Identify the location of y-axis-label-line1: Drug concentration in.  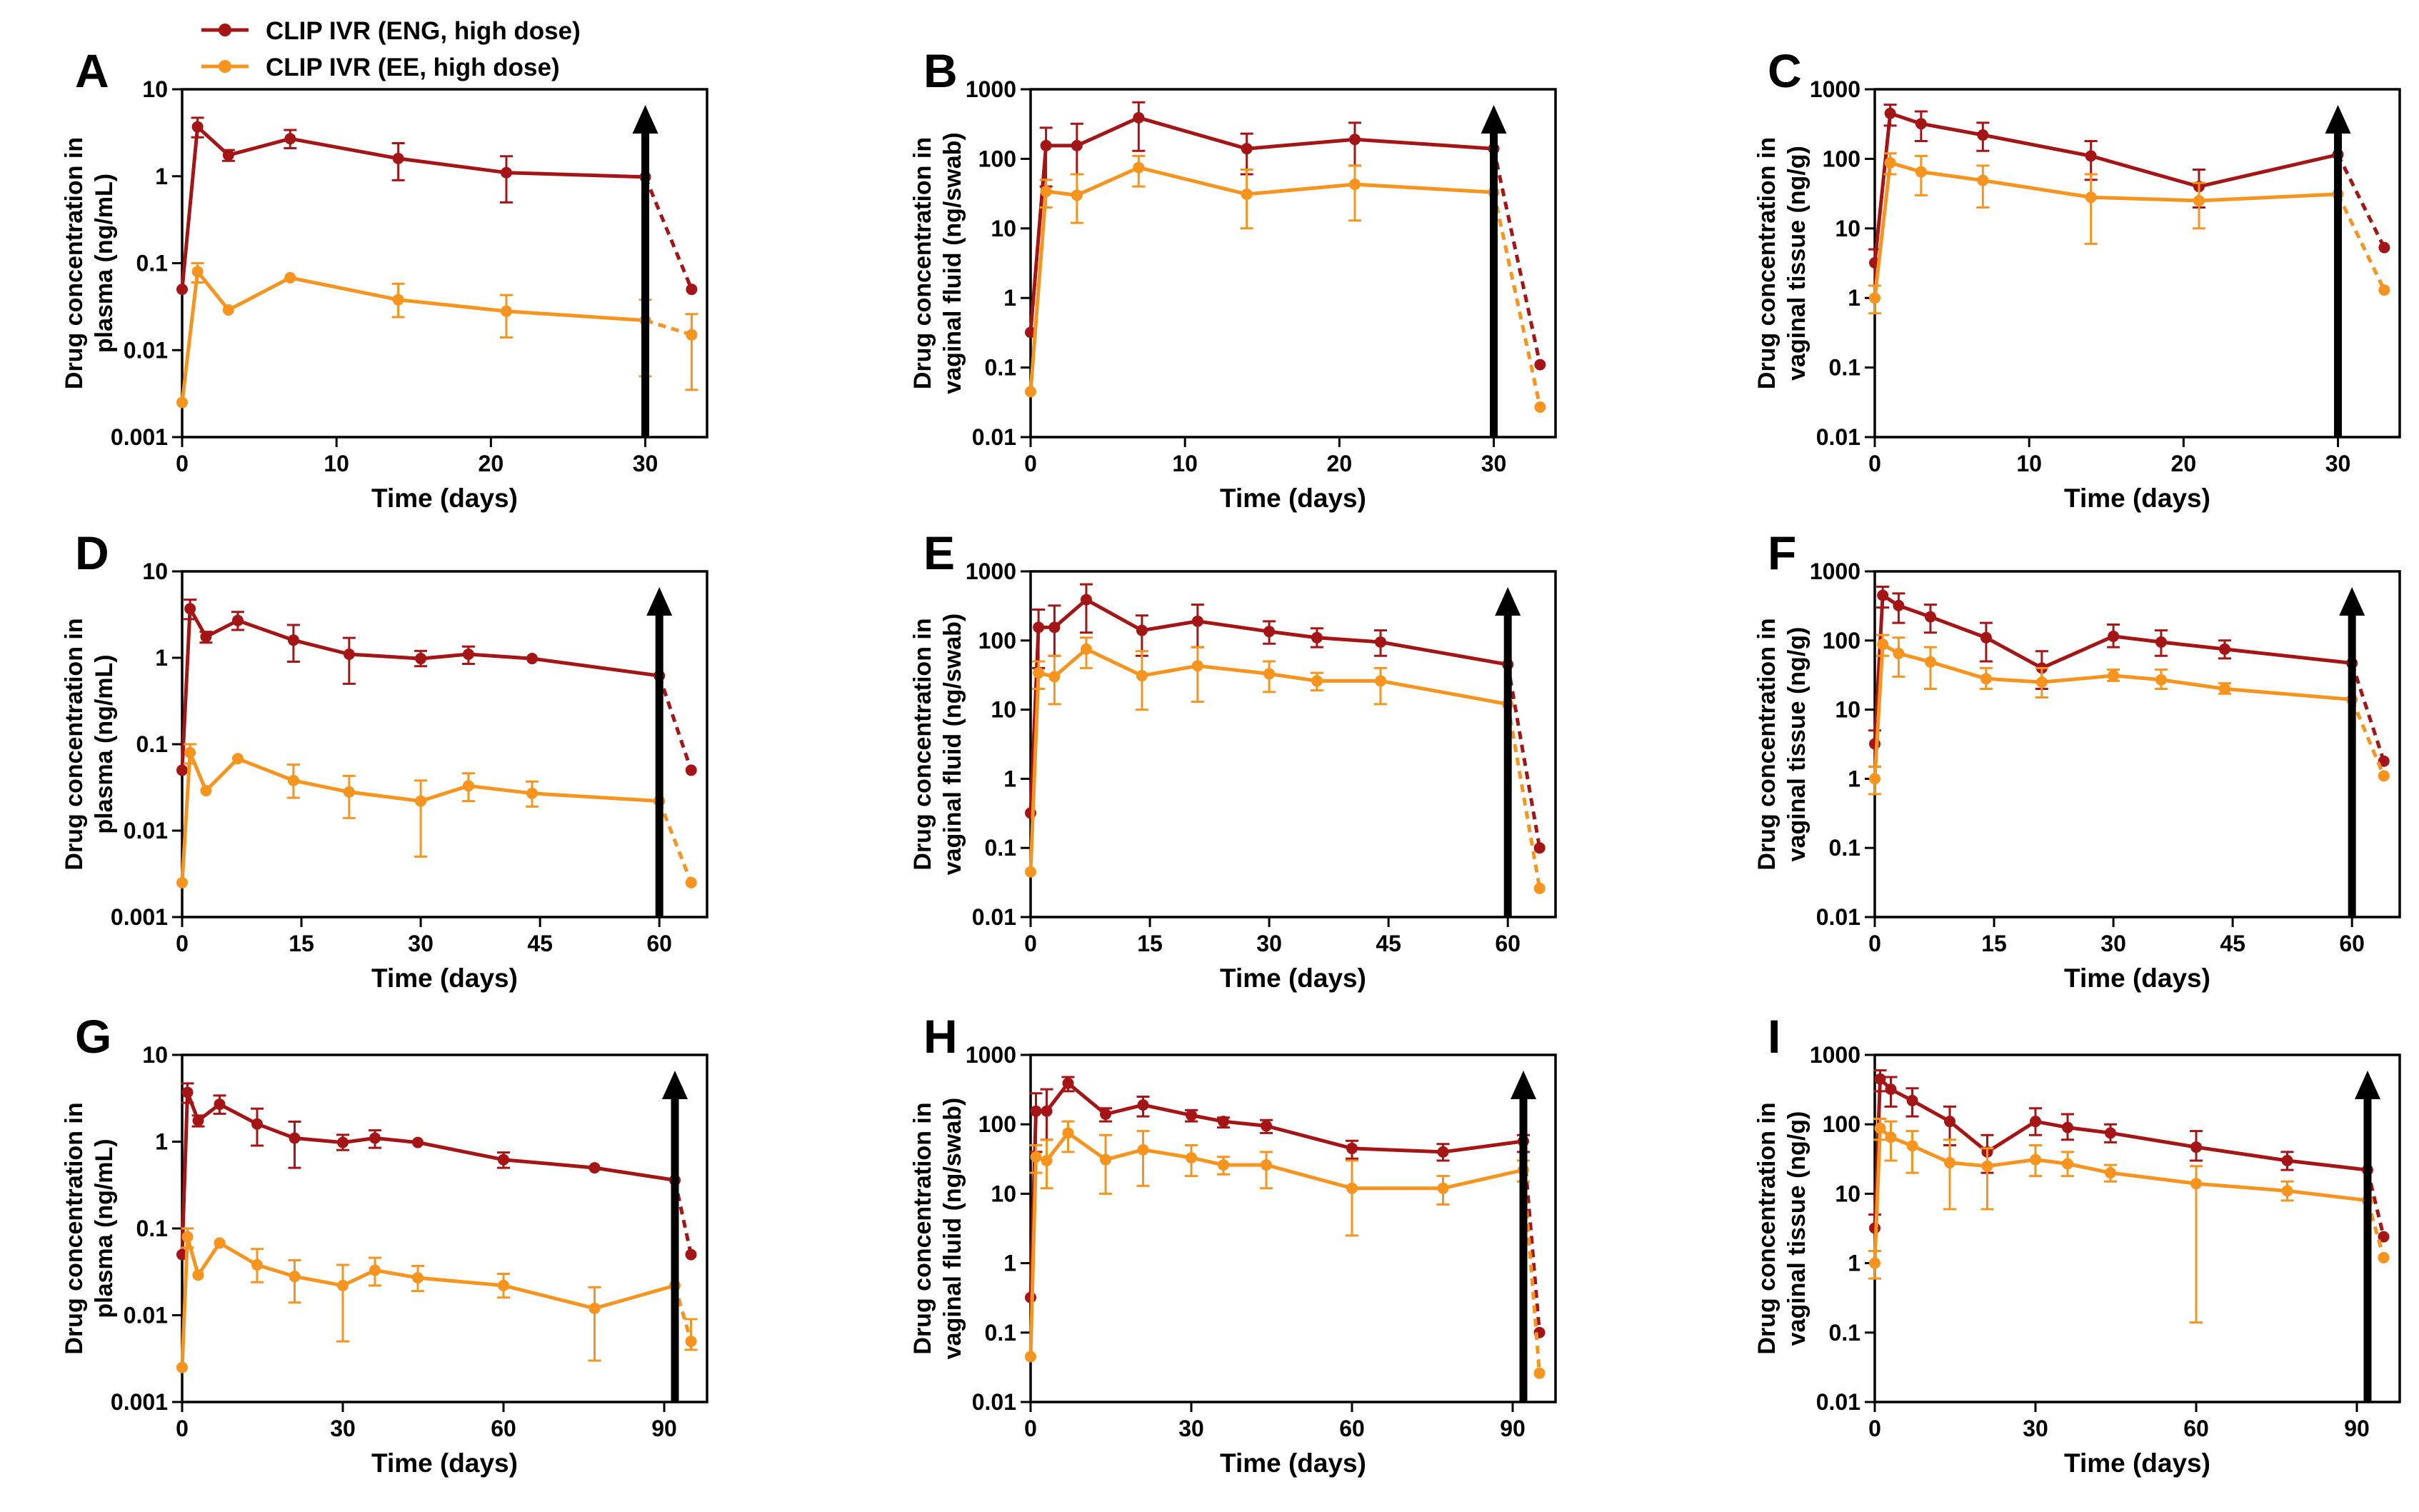
(74, 1228).